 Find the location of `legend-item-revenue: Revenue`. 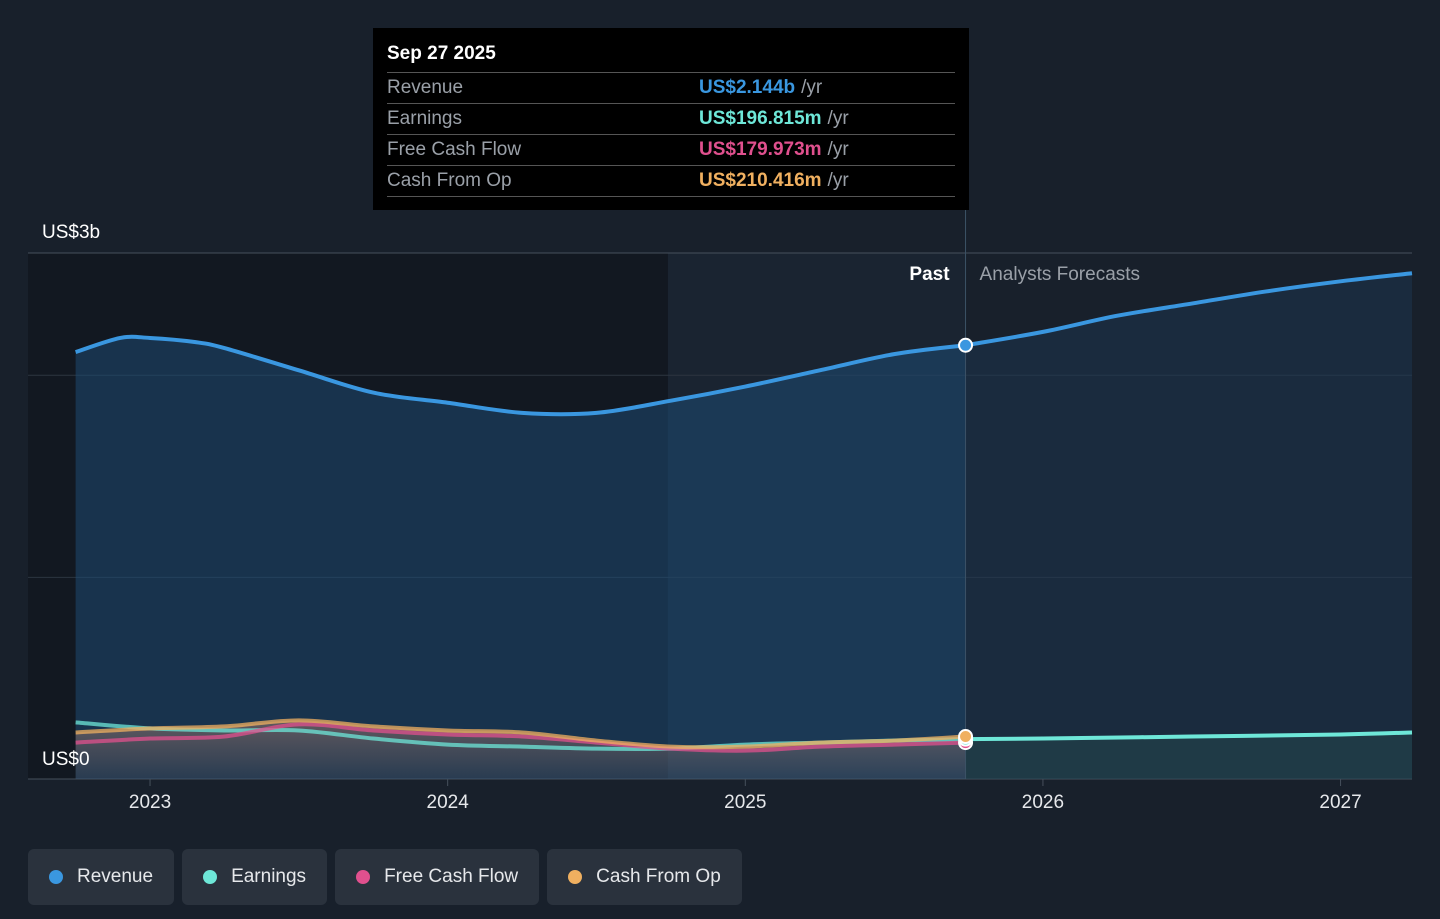

legend-item-revenue: Revenue is located at coordinates (101, 877).